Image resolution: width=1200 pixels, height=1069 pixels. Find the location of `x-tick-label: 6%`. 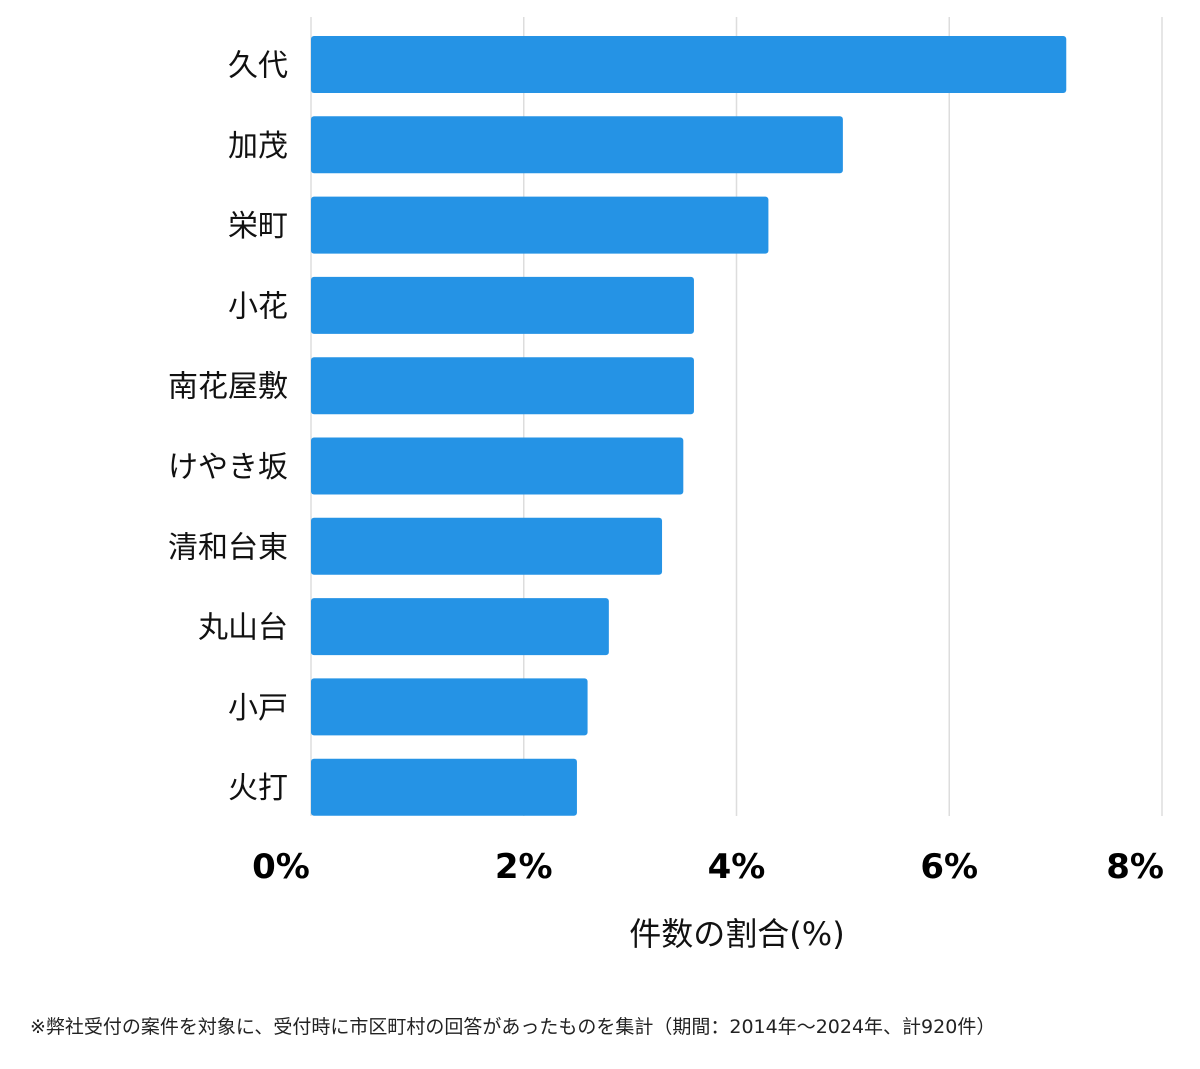

x-tick-label: 6% is located at coordinates (949, 867).